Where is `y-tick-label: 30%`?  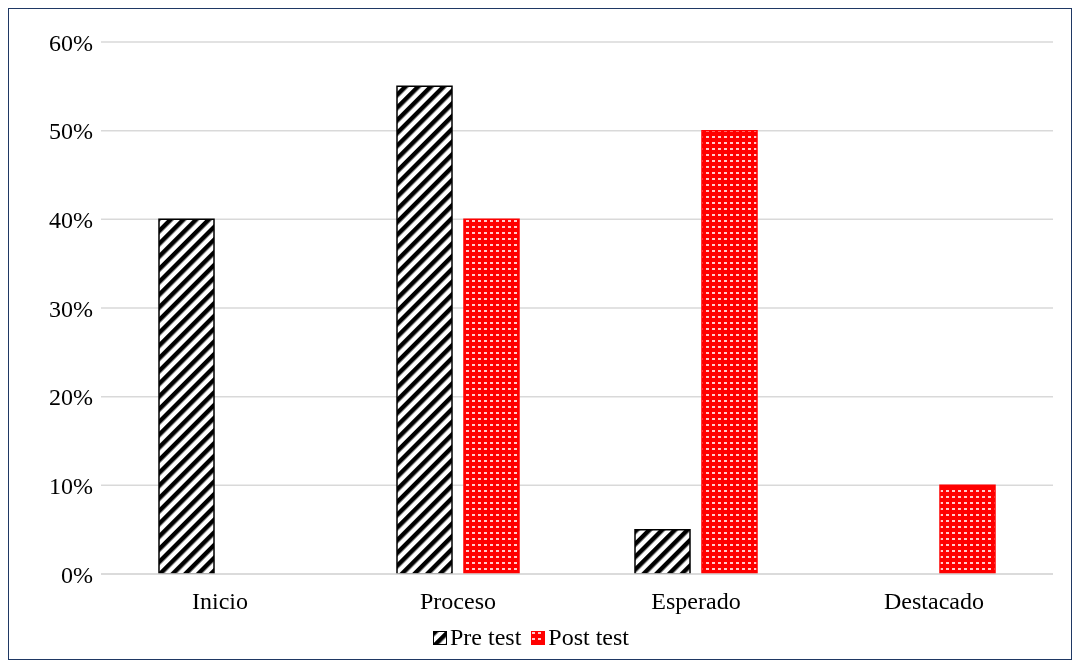 y-tick-label: 30% is located at coordinates (71, 308).